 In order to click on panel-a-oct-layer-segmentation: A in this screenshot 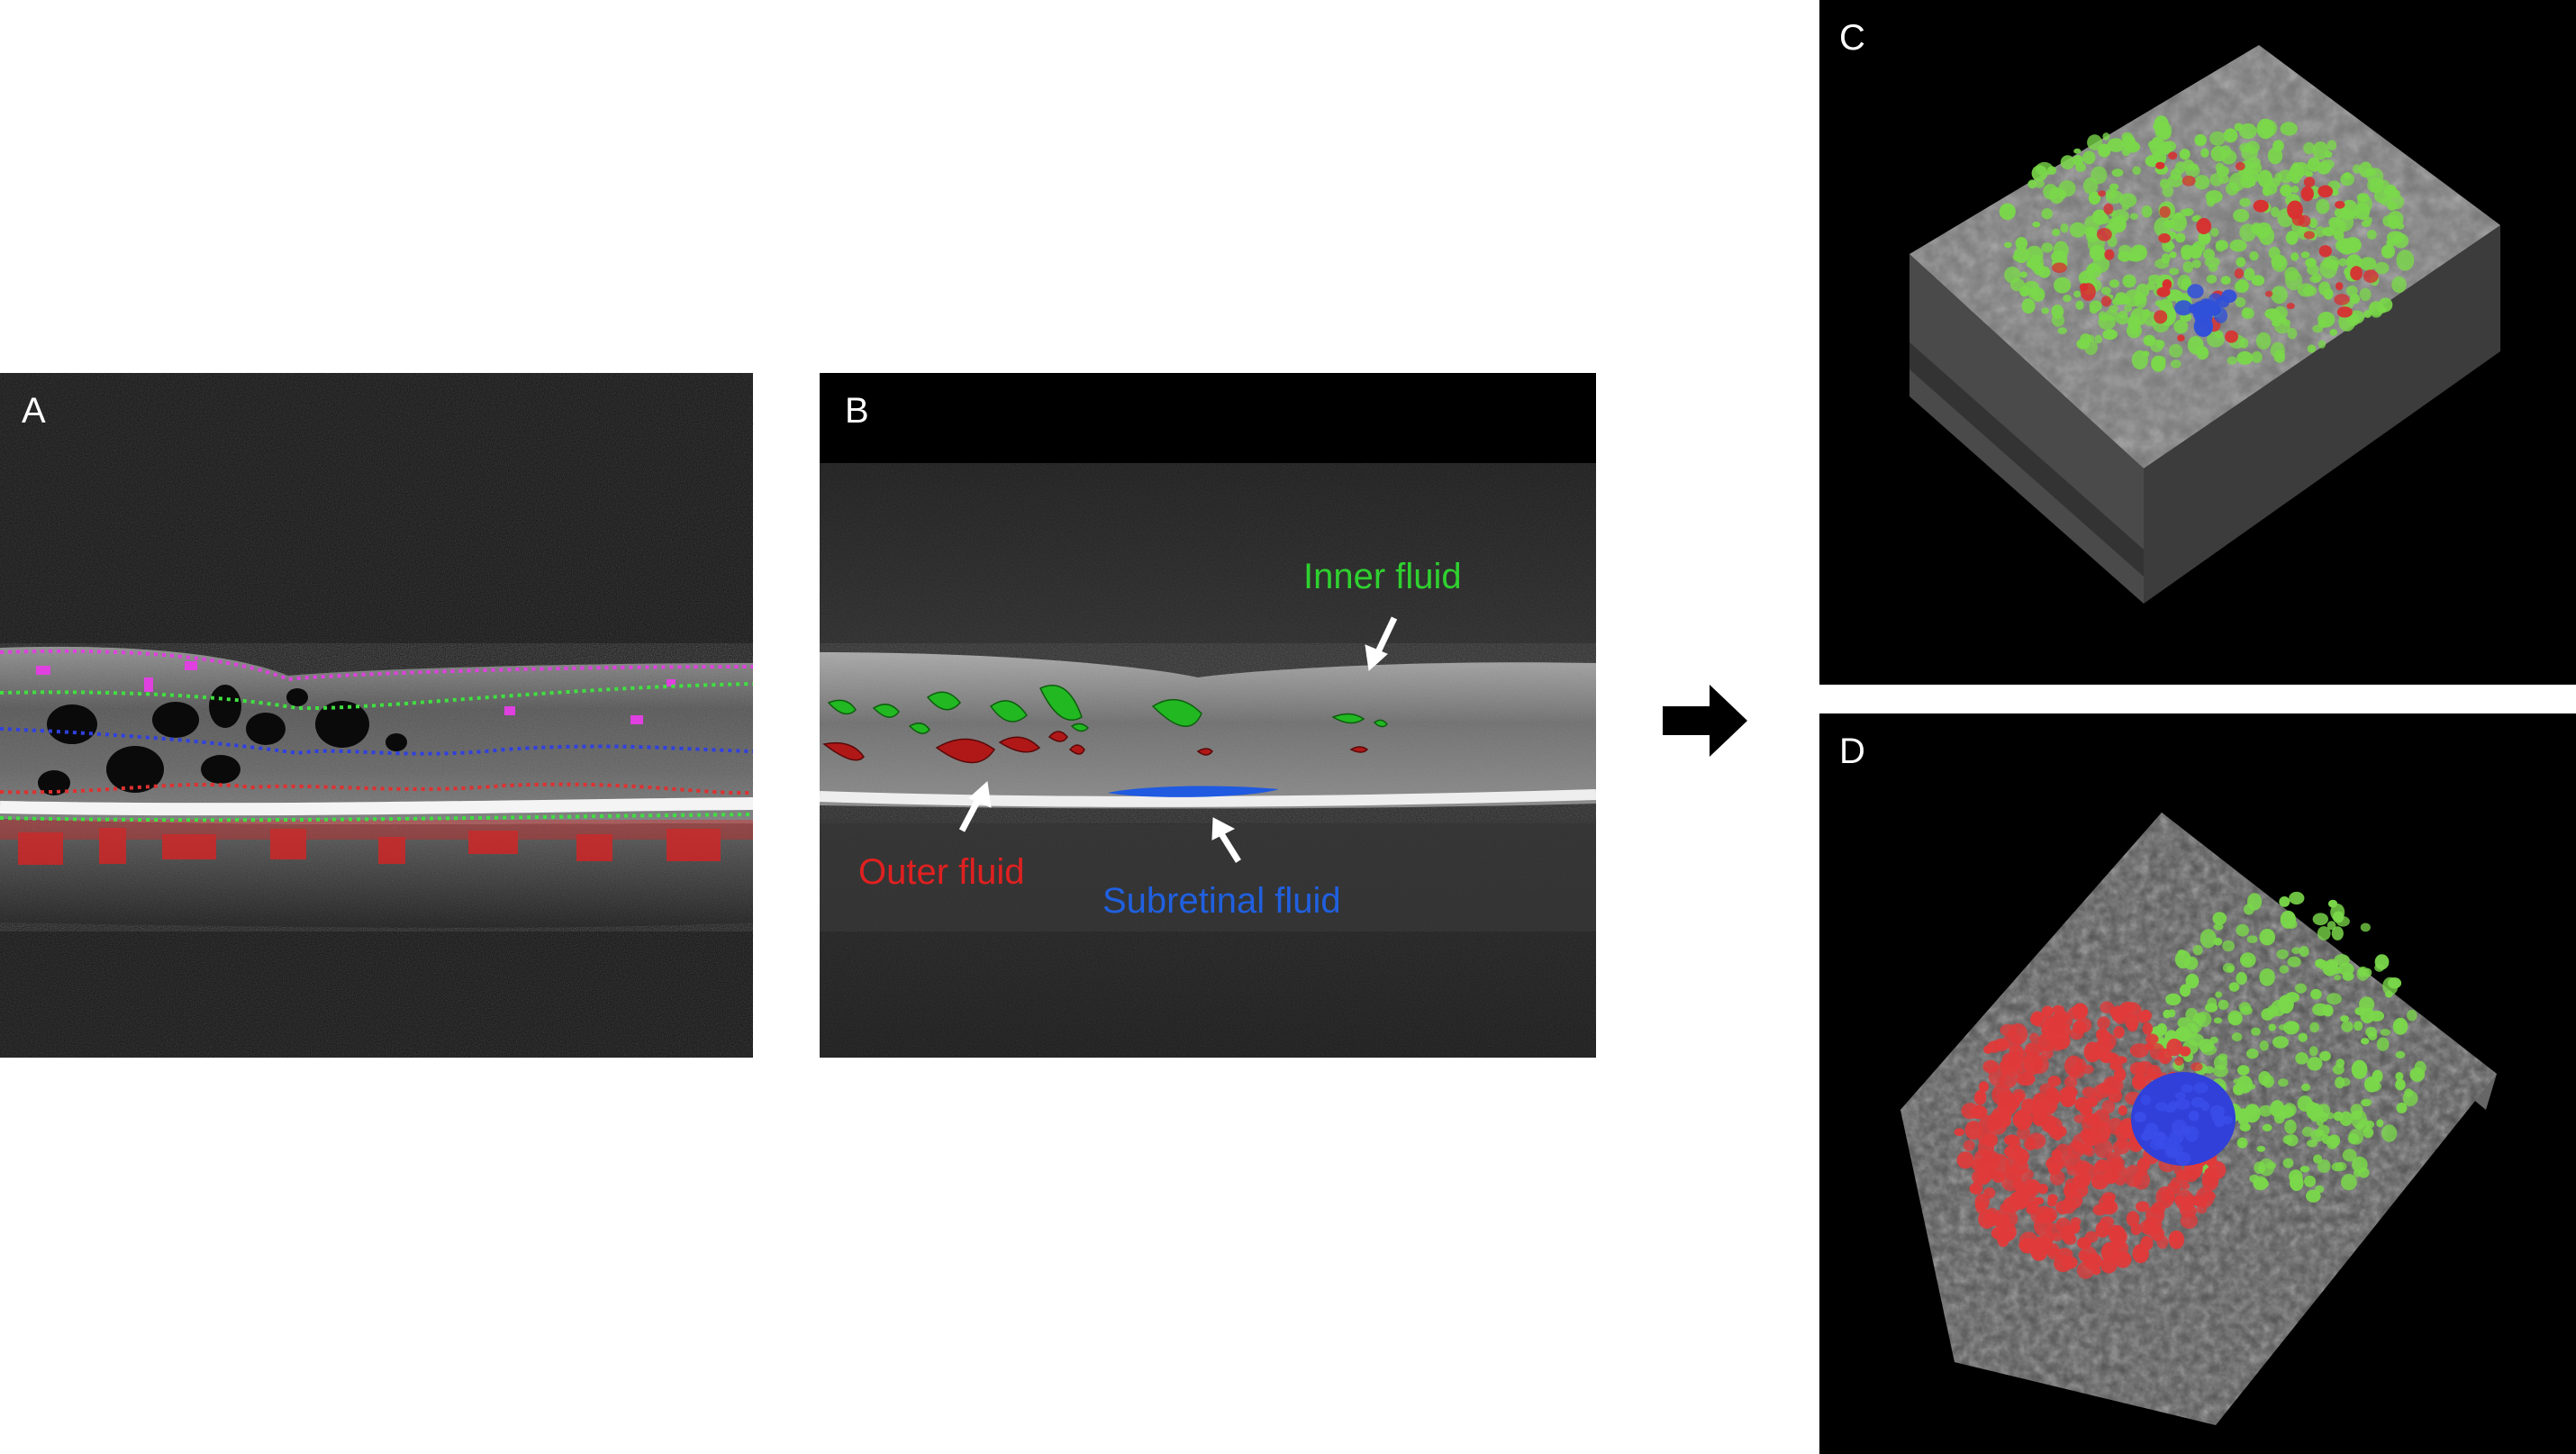, I will do `click(377, 716)`.